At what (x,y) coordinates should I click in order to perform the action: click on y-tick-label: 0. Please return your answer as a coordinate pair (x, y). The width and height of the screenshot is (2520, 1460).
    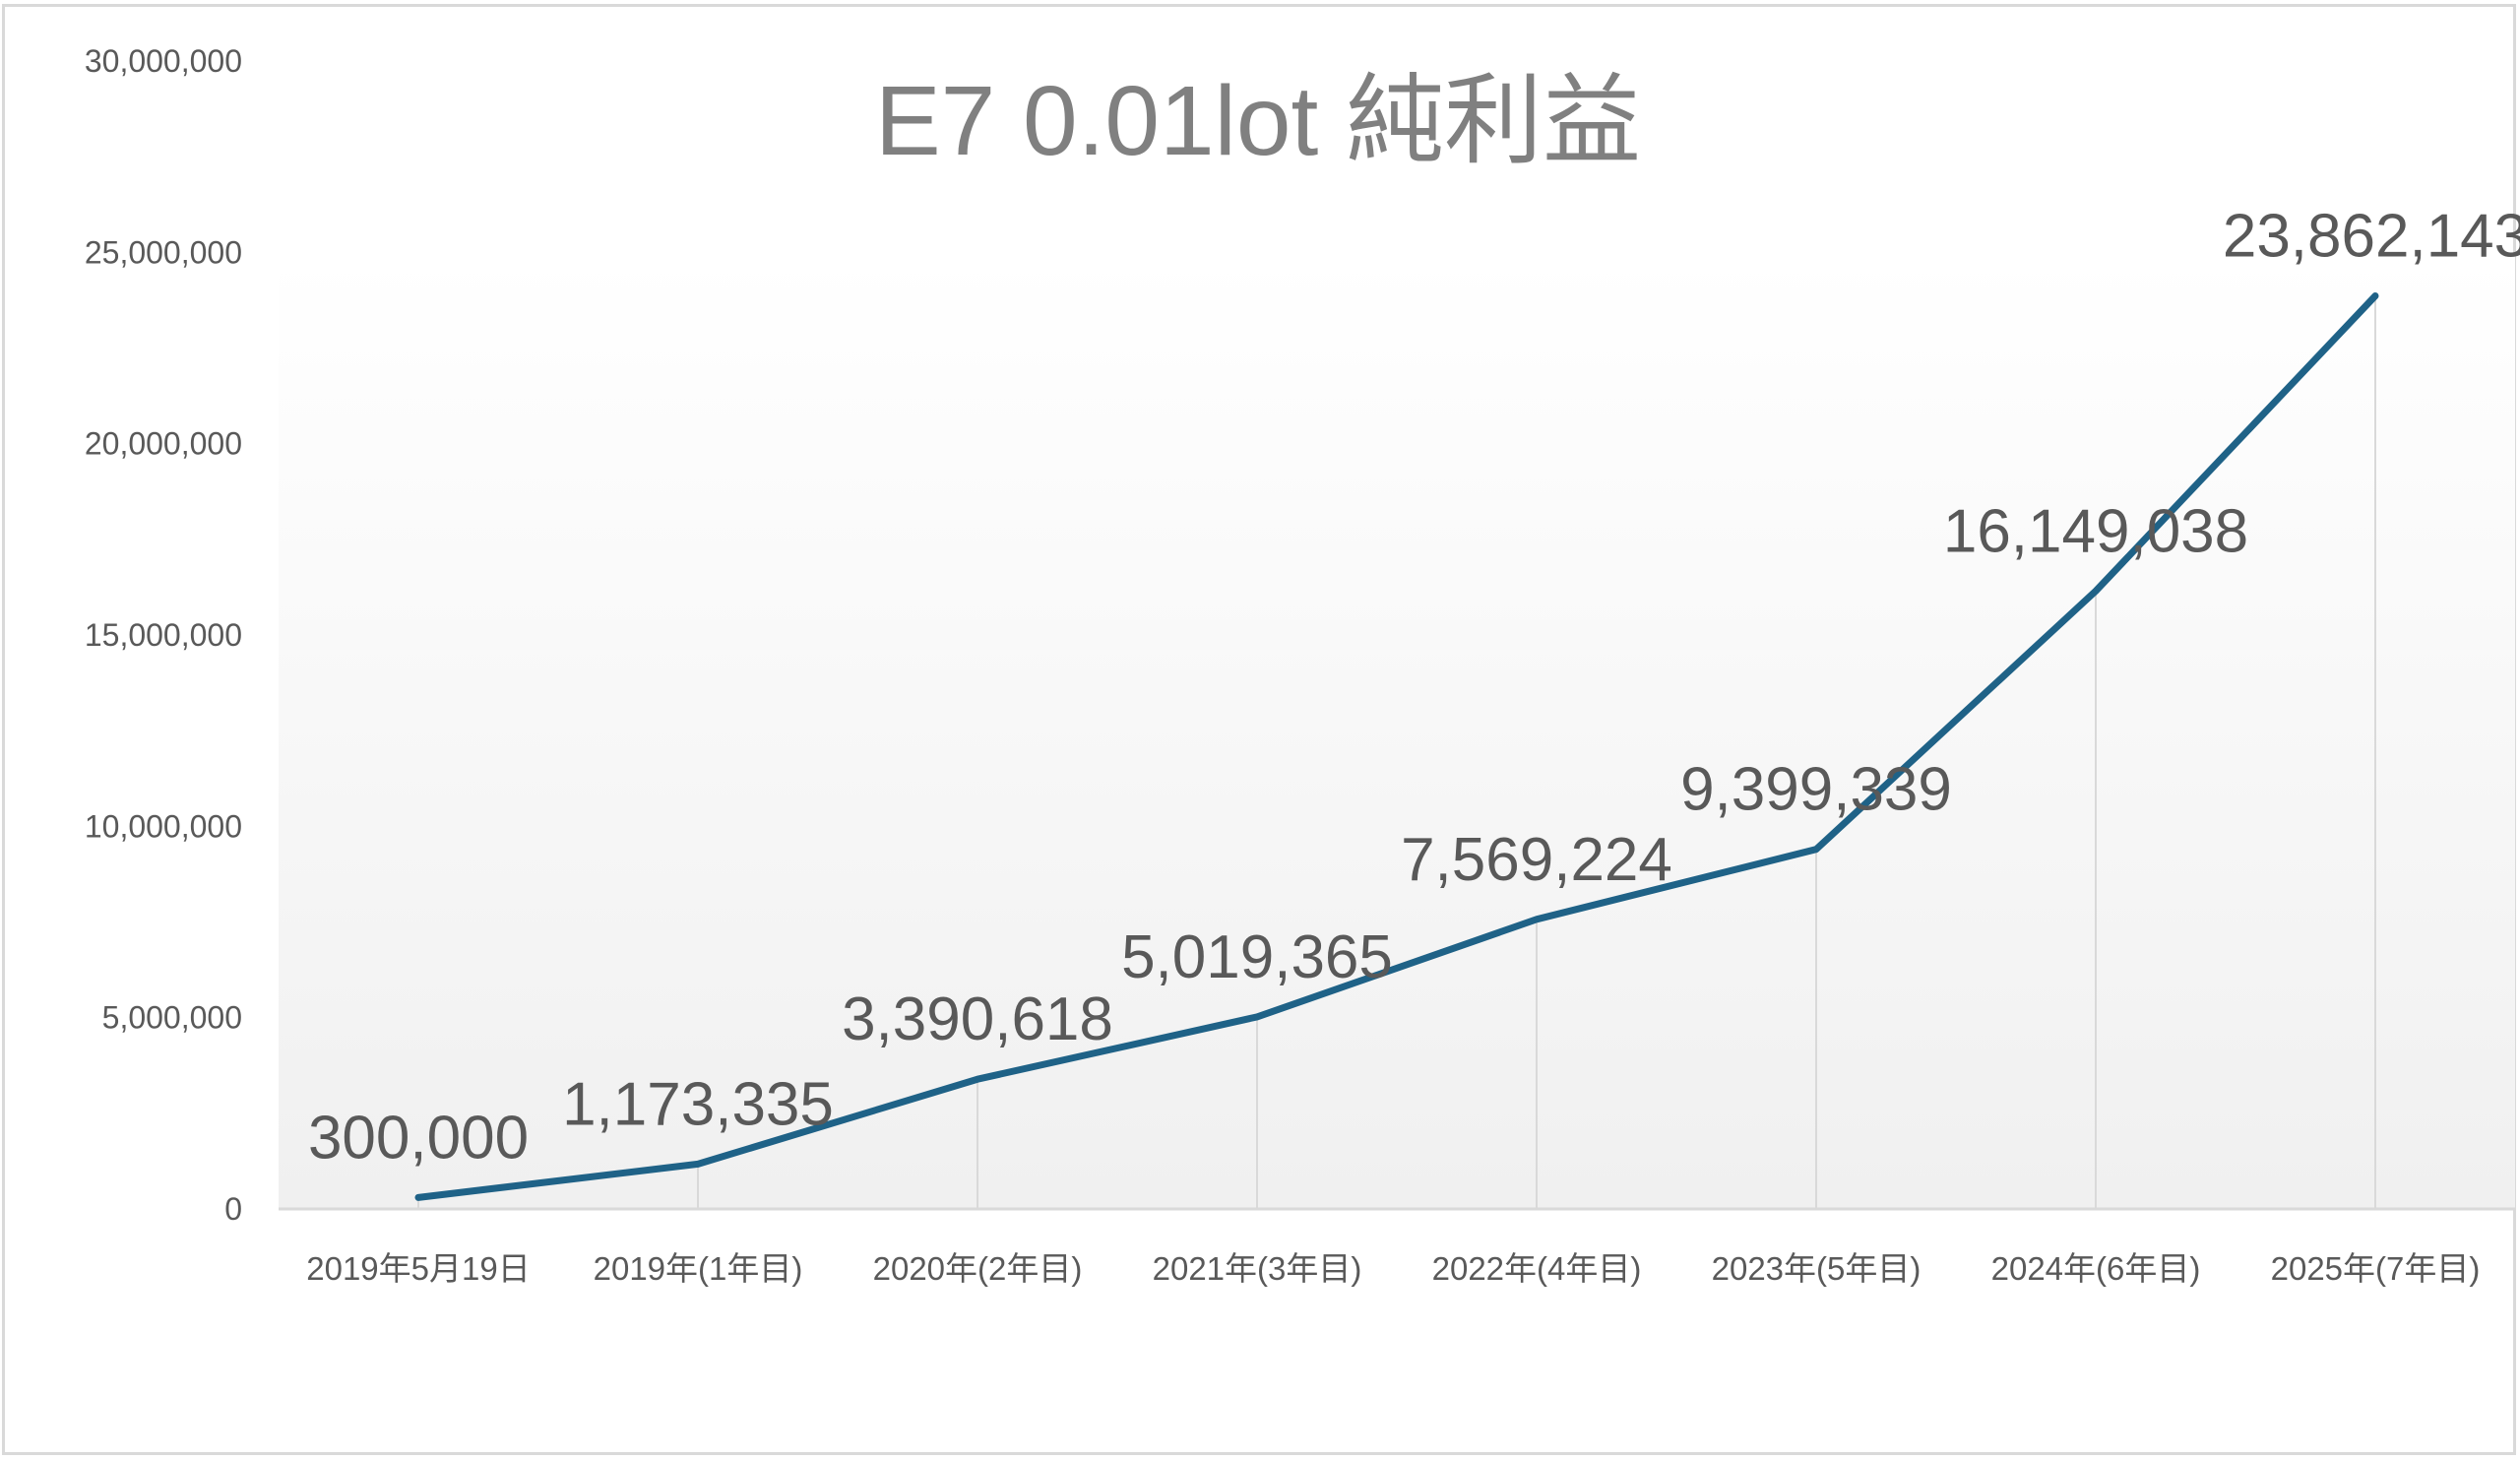
    Looking at the image, I should click on (233, 1209).